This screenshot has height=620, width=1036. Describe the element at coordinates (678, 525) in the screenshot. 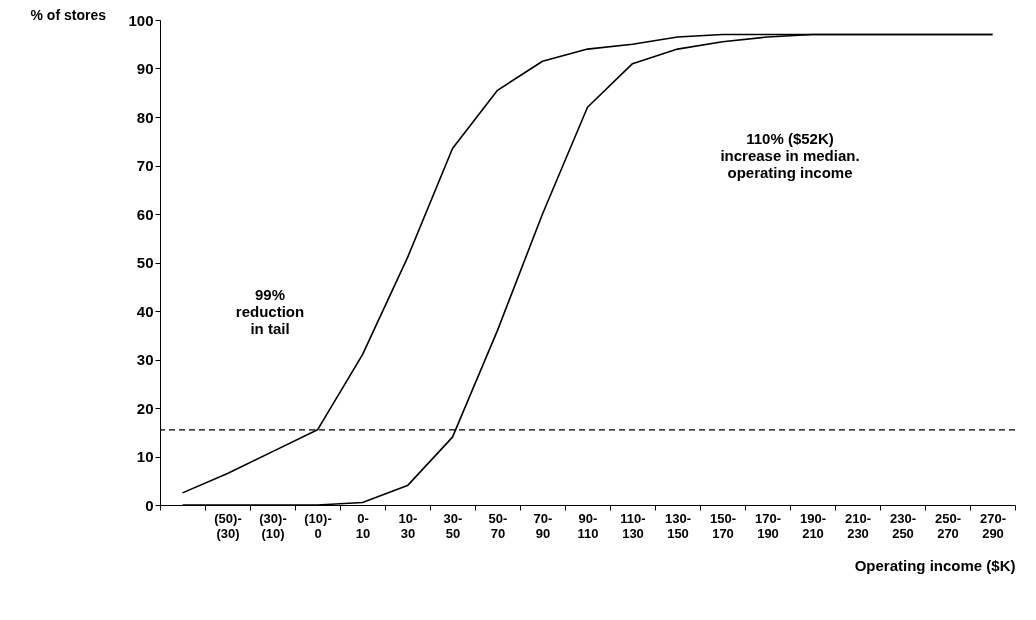

I see `x-tick-label: 130-150` at that location.